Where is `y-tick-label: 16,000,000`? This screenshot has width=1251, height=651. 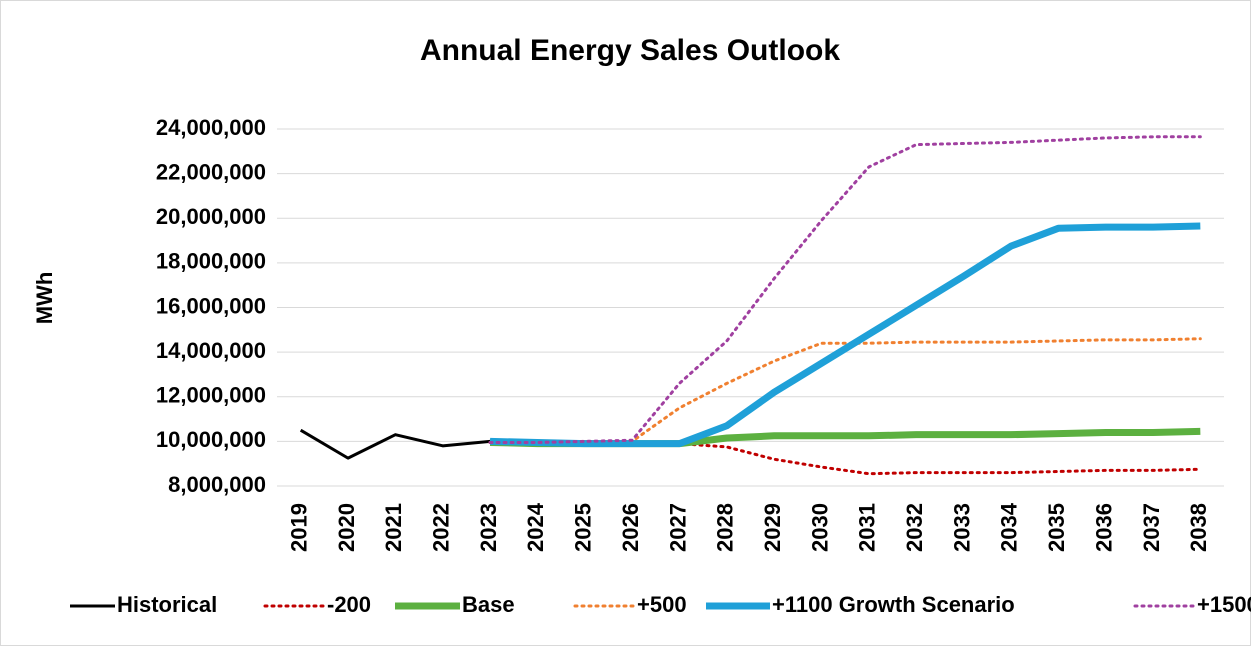 y-tick-label: 16,000,000 is located at coordinates (211, 305).